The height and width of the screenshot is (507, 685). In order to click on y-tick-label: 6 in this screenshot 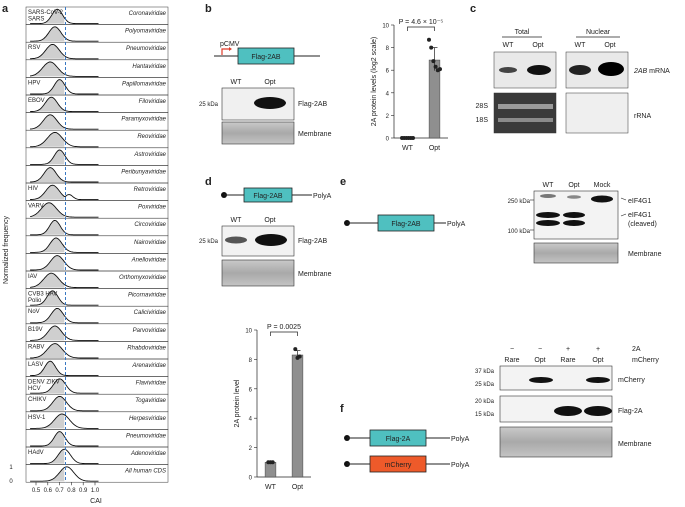, I will do `click(251, 390)`.